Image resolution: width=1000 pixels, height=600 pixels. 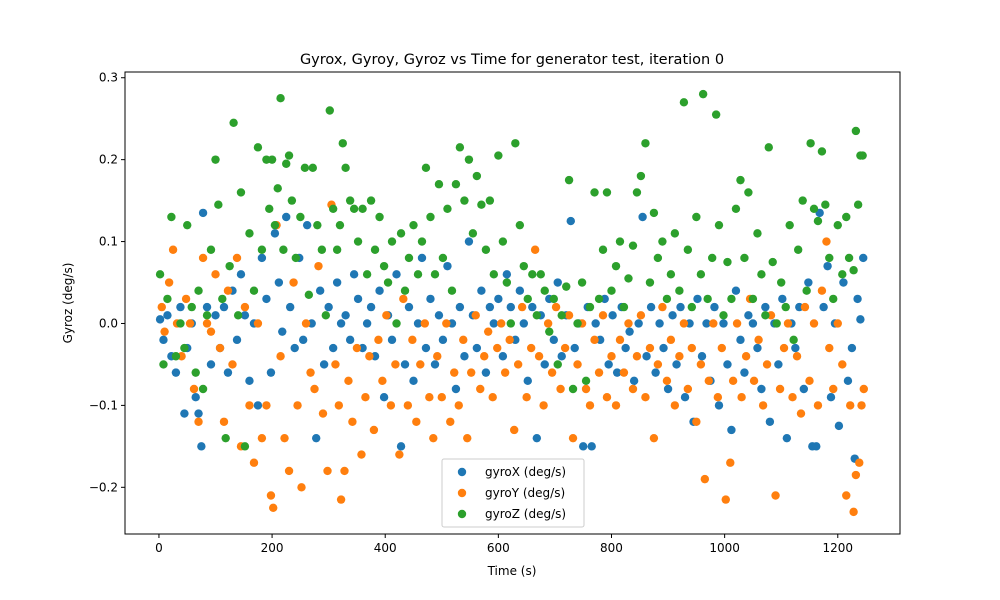 I want to click on x-tick-label: 600, so click(x=498, y=548).